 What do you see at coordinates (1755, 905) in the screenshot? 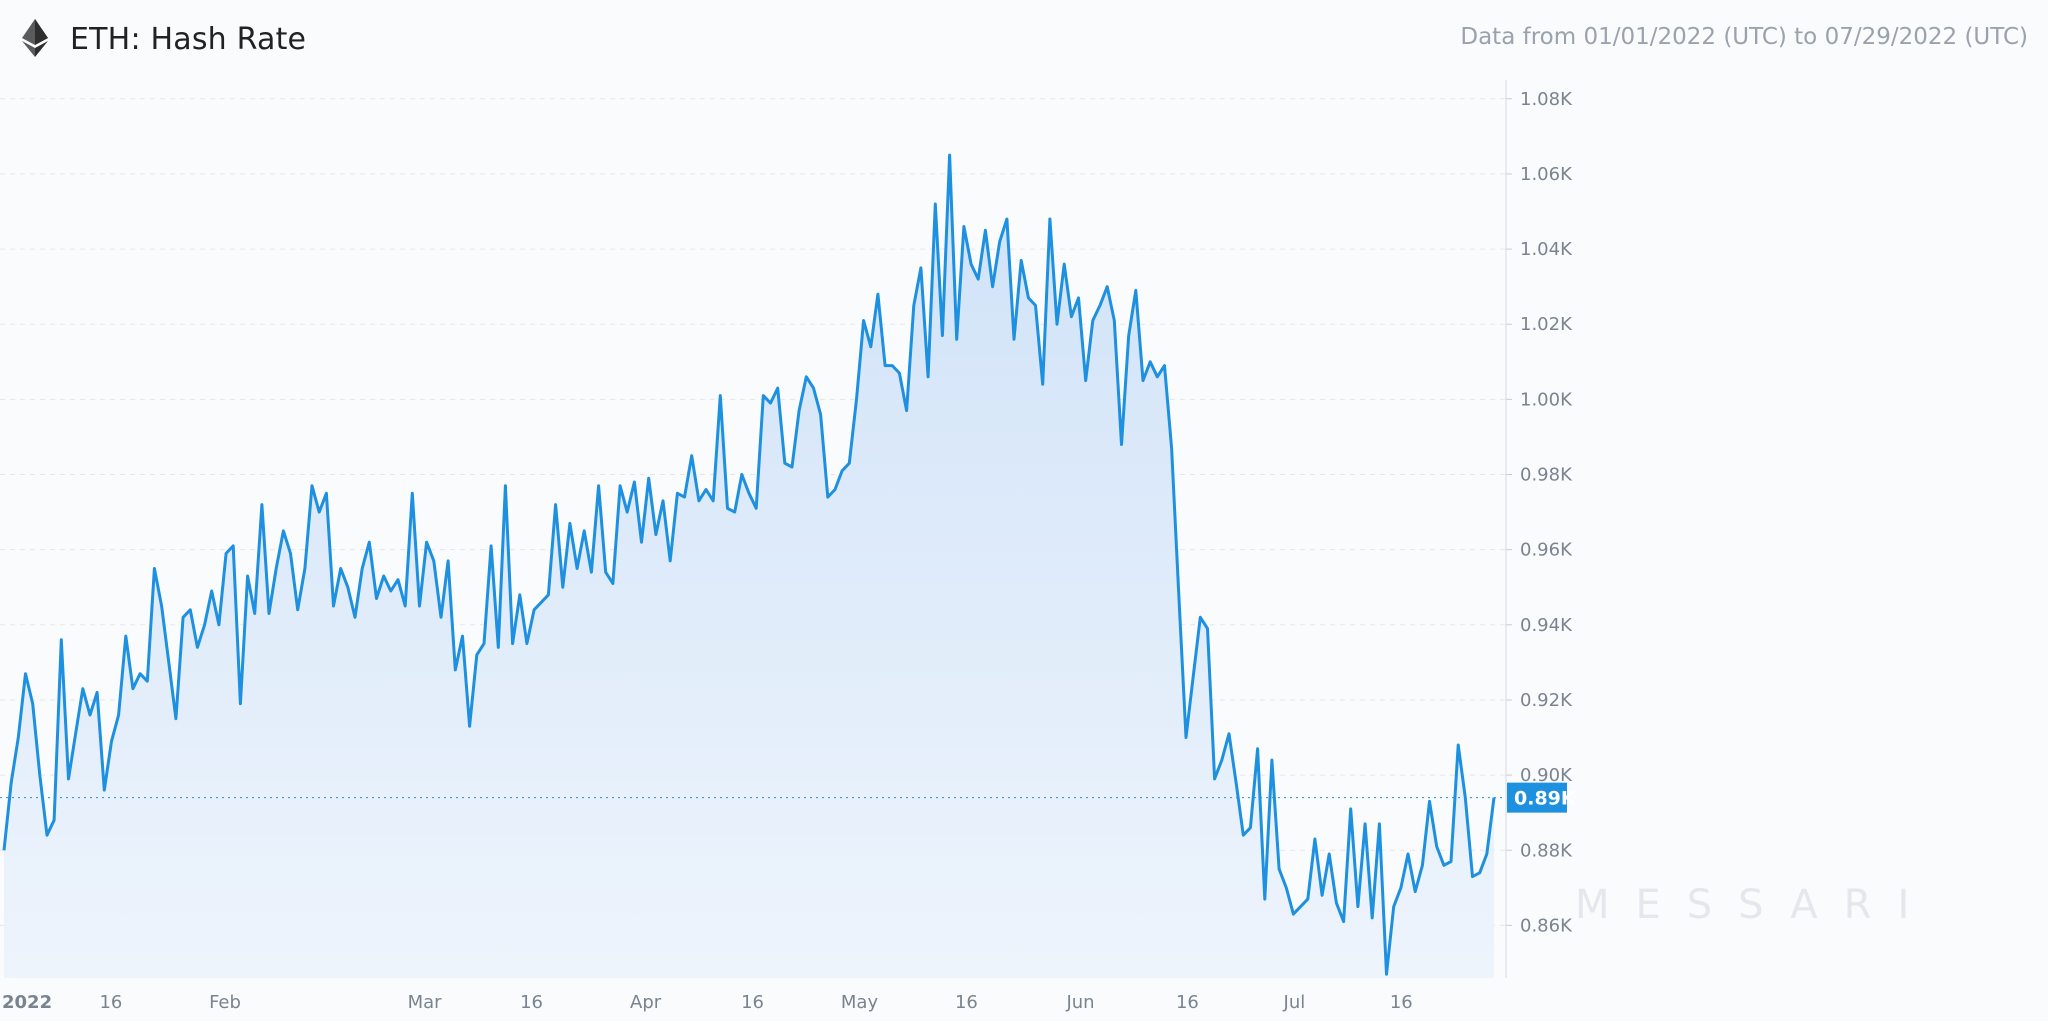
I see `messari-watermark: MESSARI` at bounding box center [1755, 905].